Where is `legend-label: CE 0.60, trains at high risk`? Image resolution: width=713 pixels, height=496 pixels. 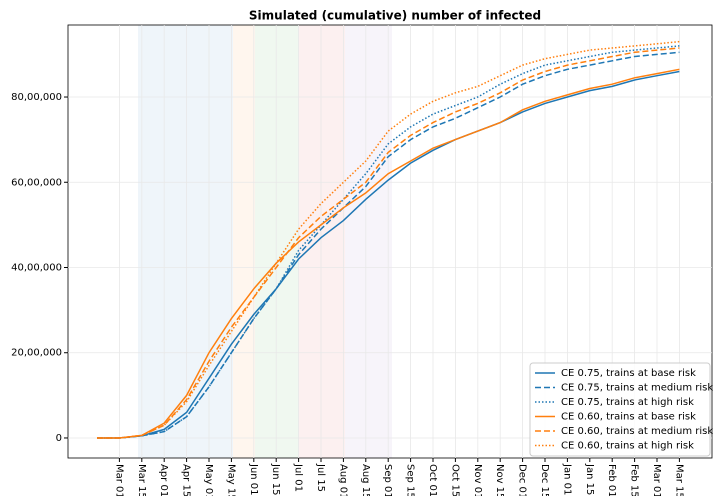 legend-label: CE 0.60, trains at high risk is located at coordinates (627, 446).